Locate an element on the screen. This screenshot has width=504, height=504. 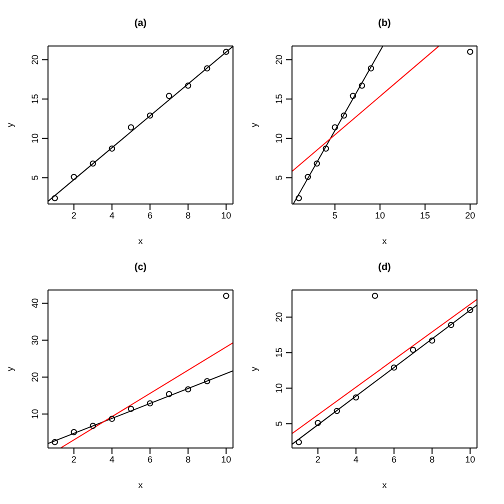
x-tick-label: 5 is located at coordinates (335, 215).